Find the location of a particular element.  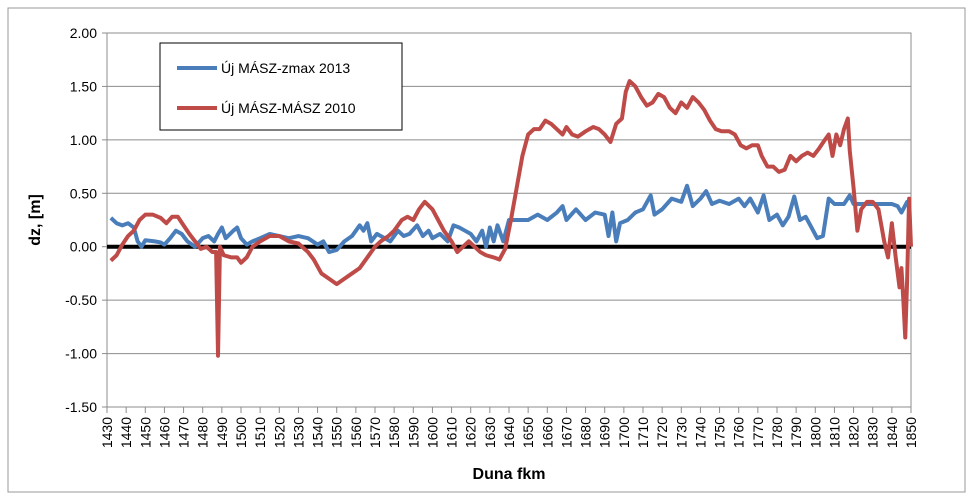

legend-label: Új MÁSZ-MÁSZ 2010 is located at coordinates (288, 108).